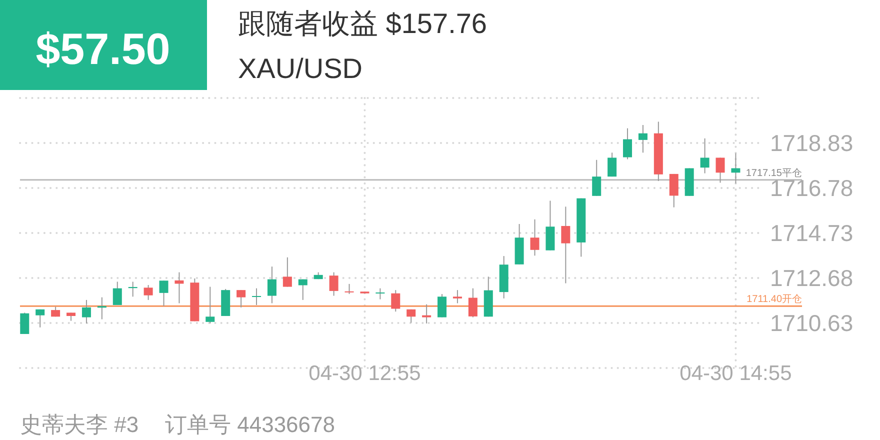 This screenshot has width=880, height=440. I want to click on y-tick-label: 1710.63, so click(812, 323).